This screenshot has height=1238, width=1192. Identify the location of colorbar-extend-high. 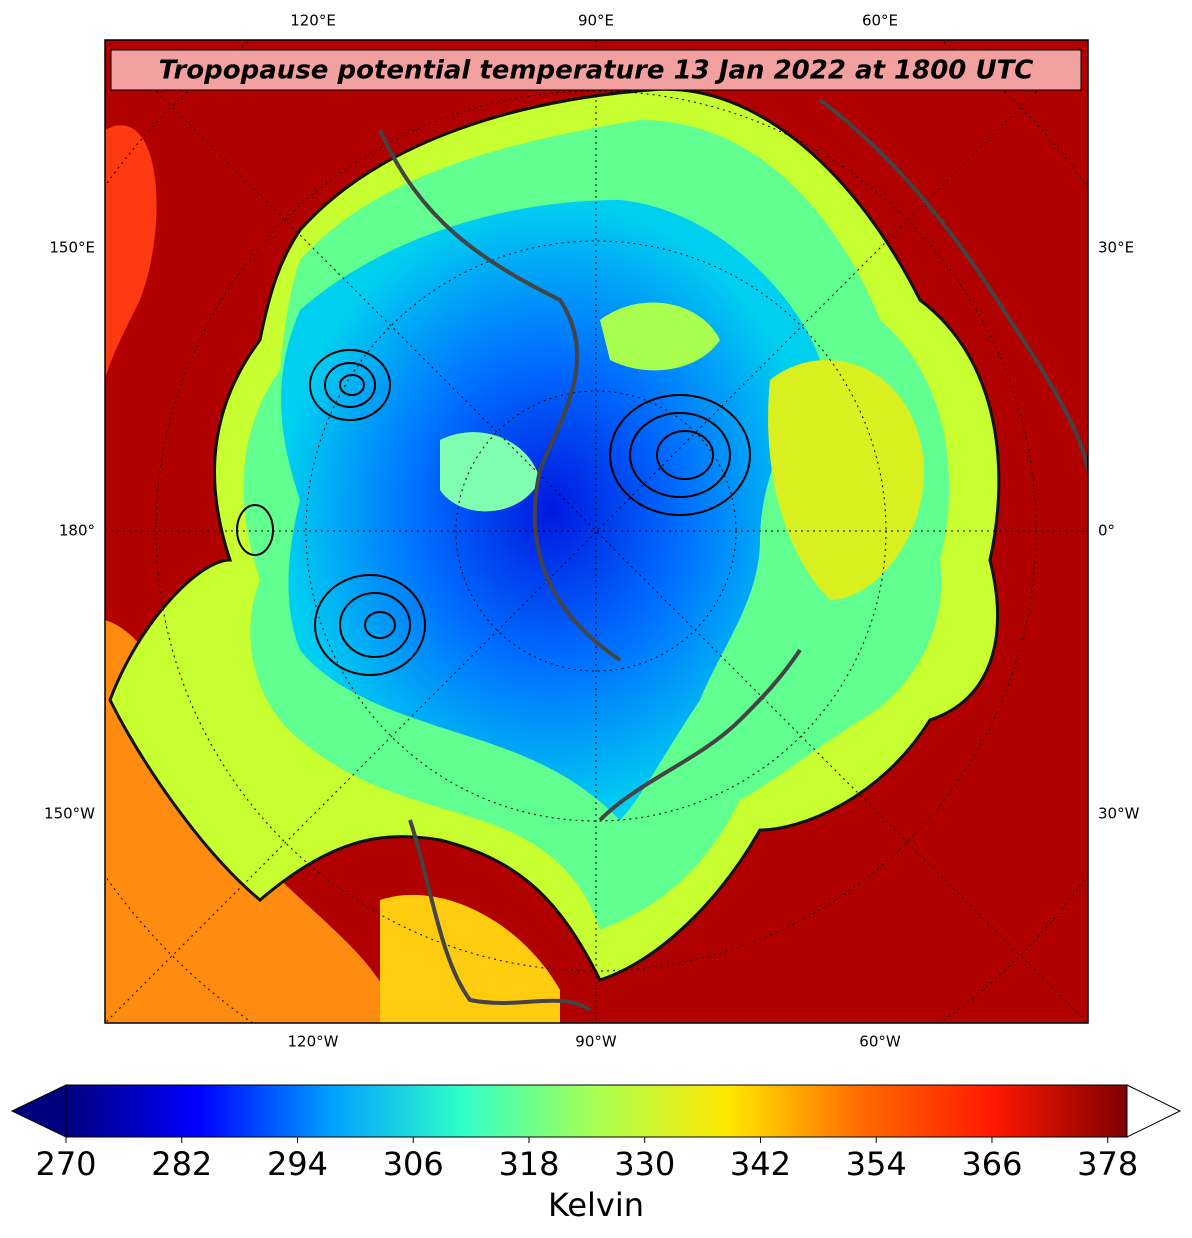
(1154, 1111).